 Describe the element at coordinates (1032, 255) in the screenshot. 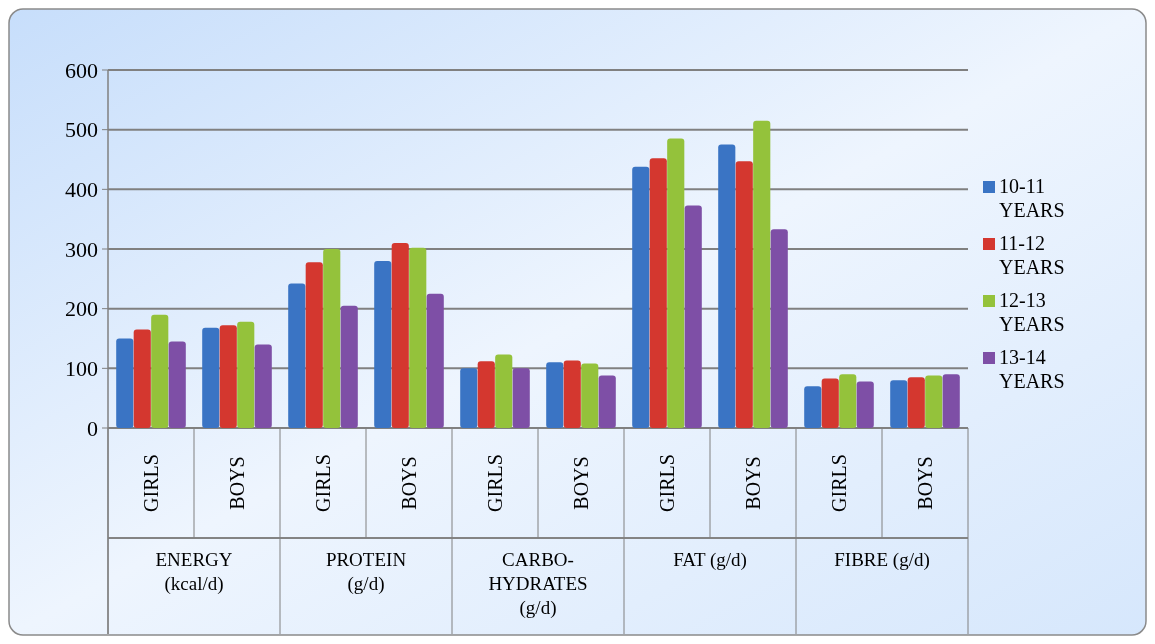

I see `legend-label: 11-12 YEARS` at that location.